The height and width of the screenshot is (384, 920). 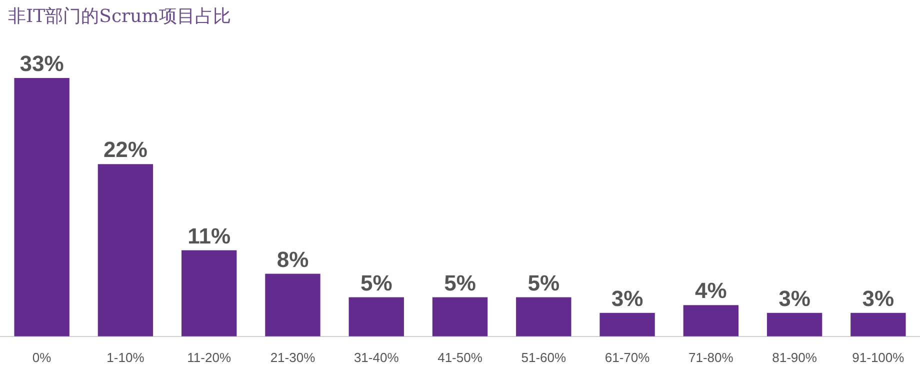 I want to click on data-label: 4%, so click(x=711, y=291).